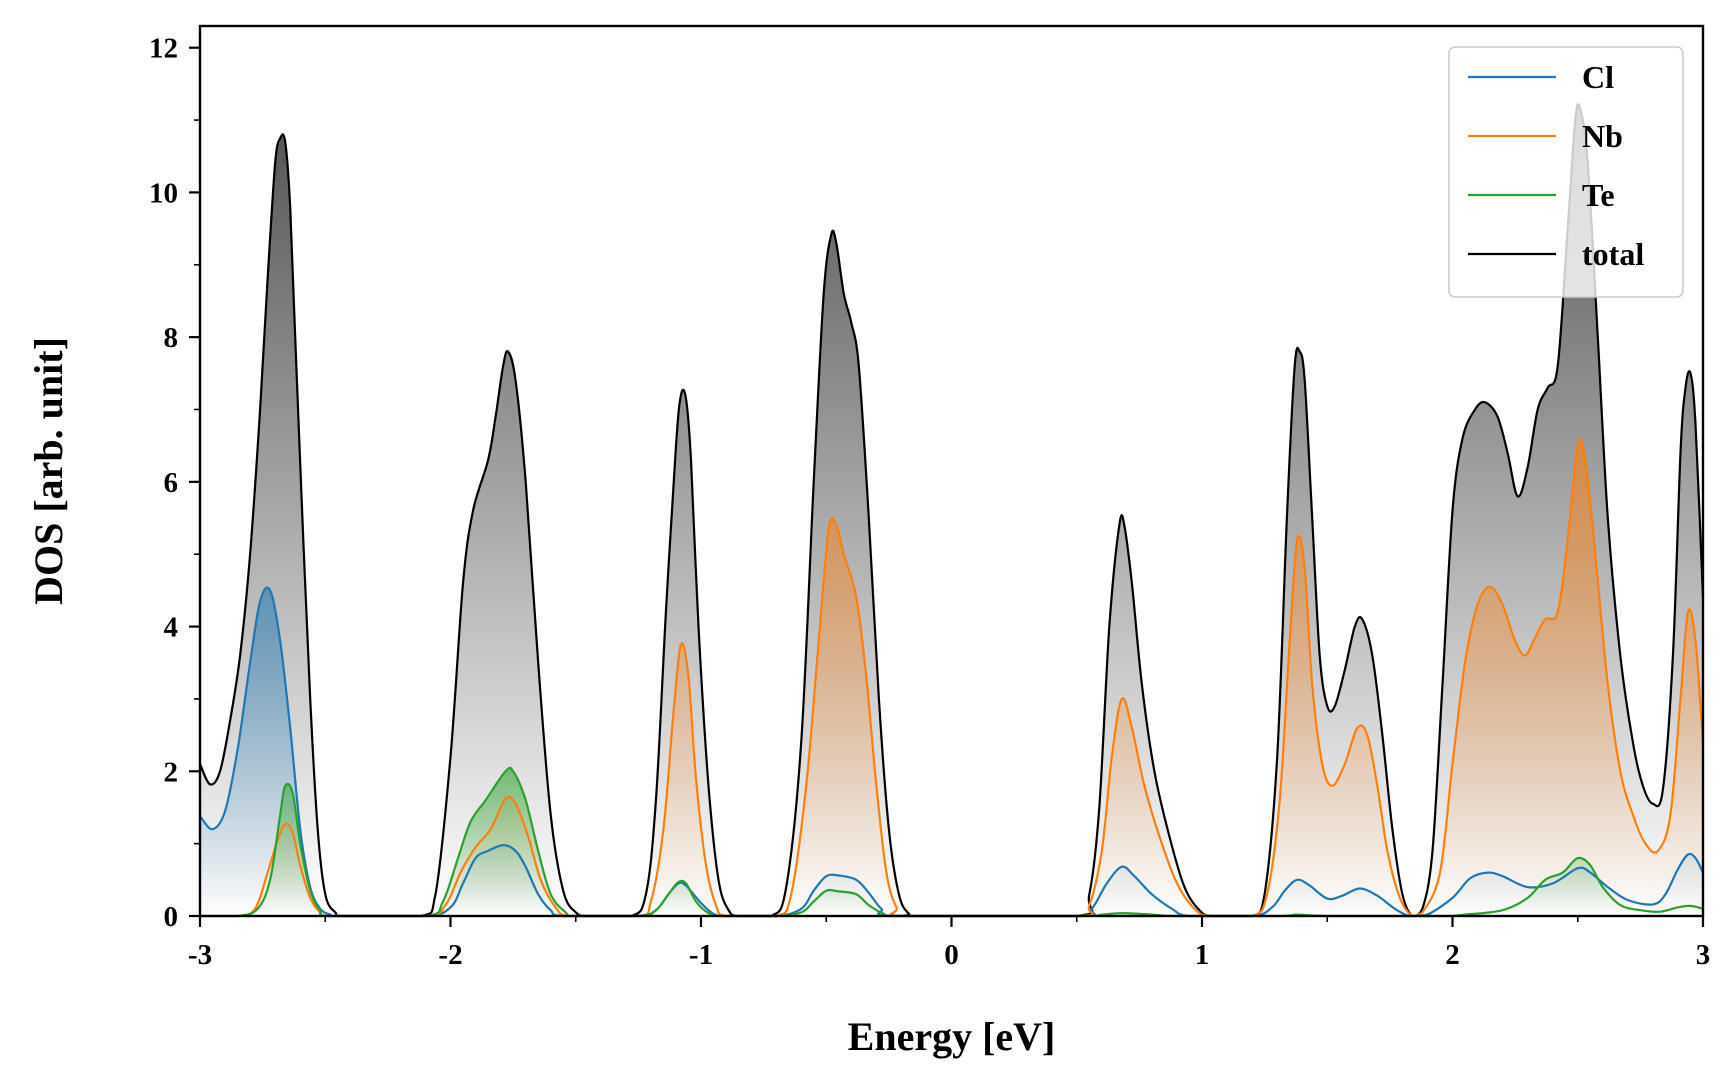 The width and height of the screenshot is (1728, 1085). What do you see at coordinates (1613, 254) in the screenshot?
I see `legend-label-total: total` at bounding box center [1613, 254].